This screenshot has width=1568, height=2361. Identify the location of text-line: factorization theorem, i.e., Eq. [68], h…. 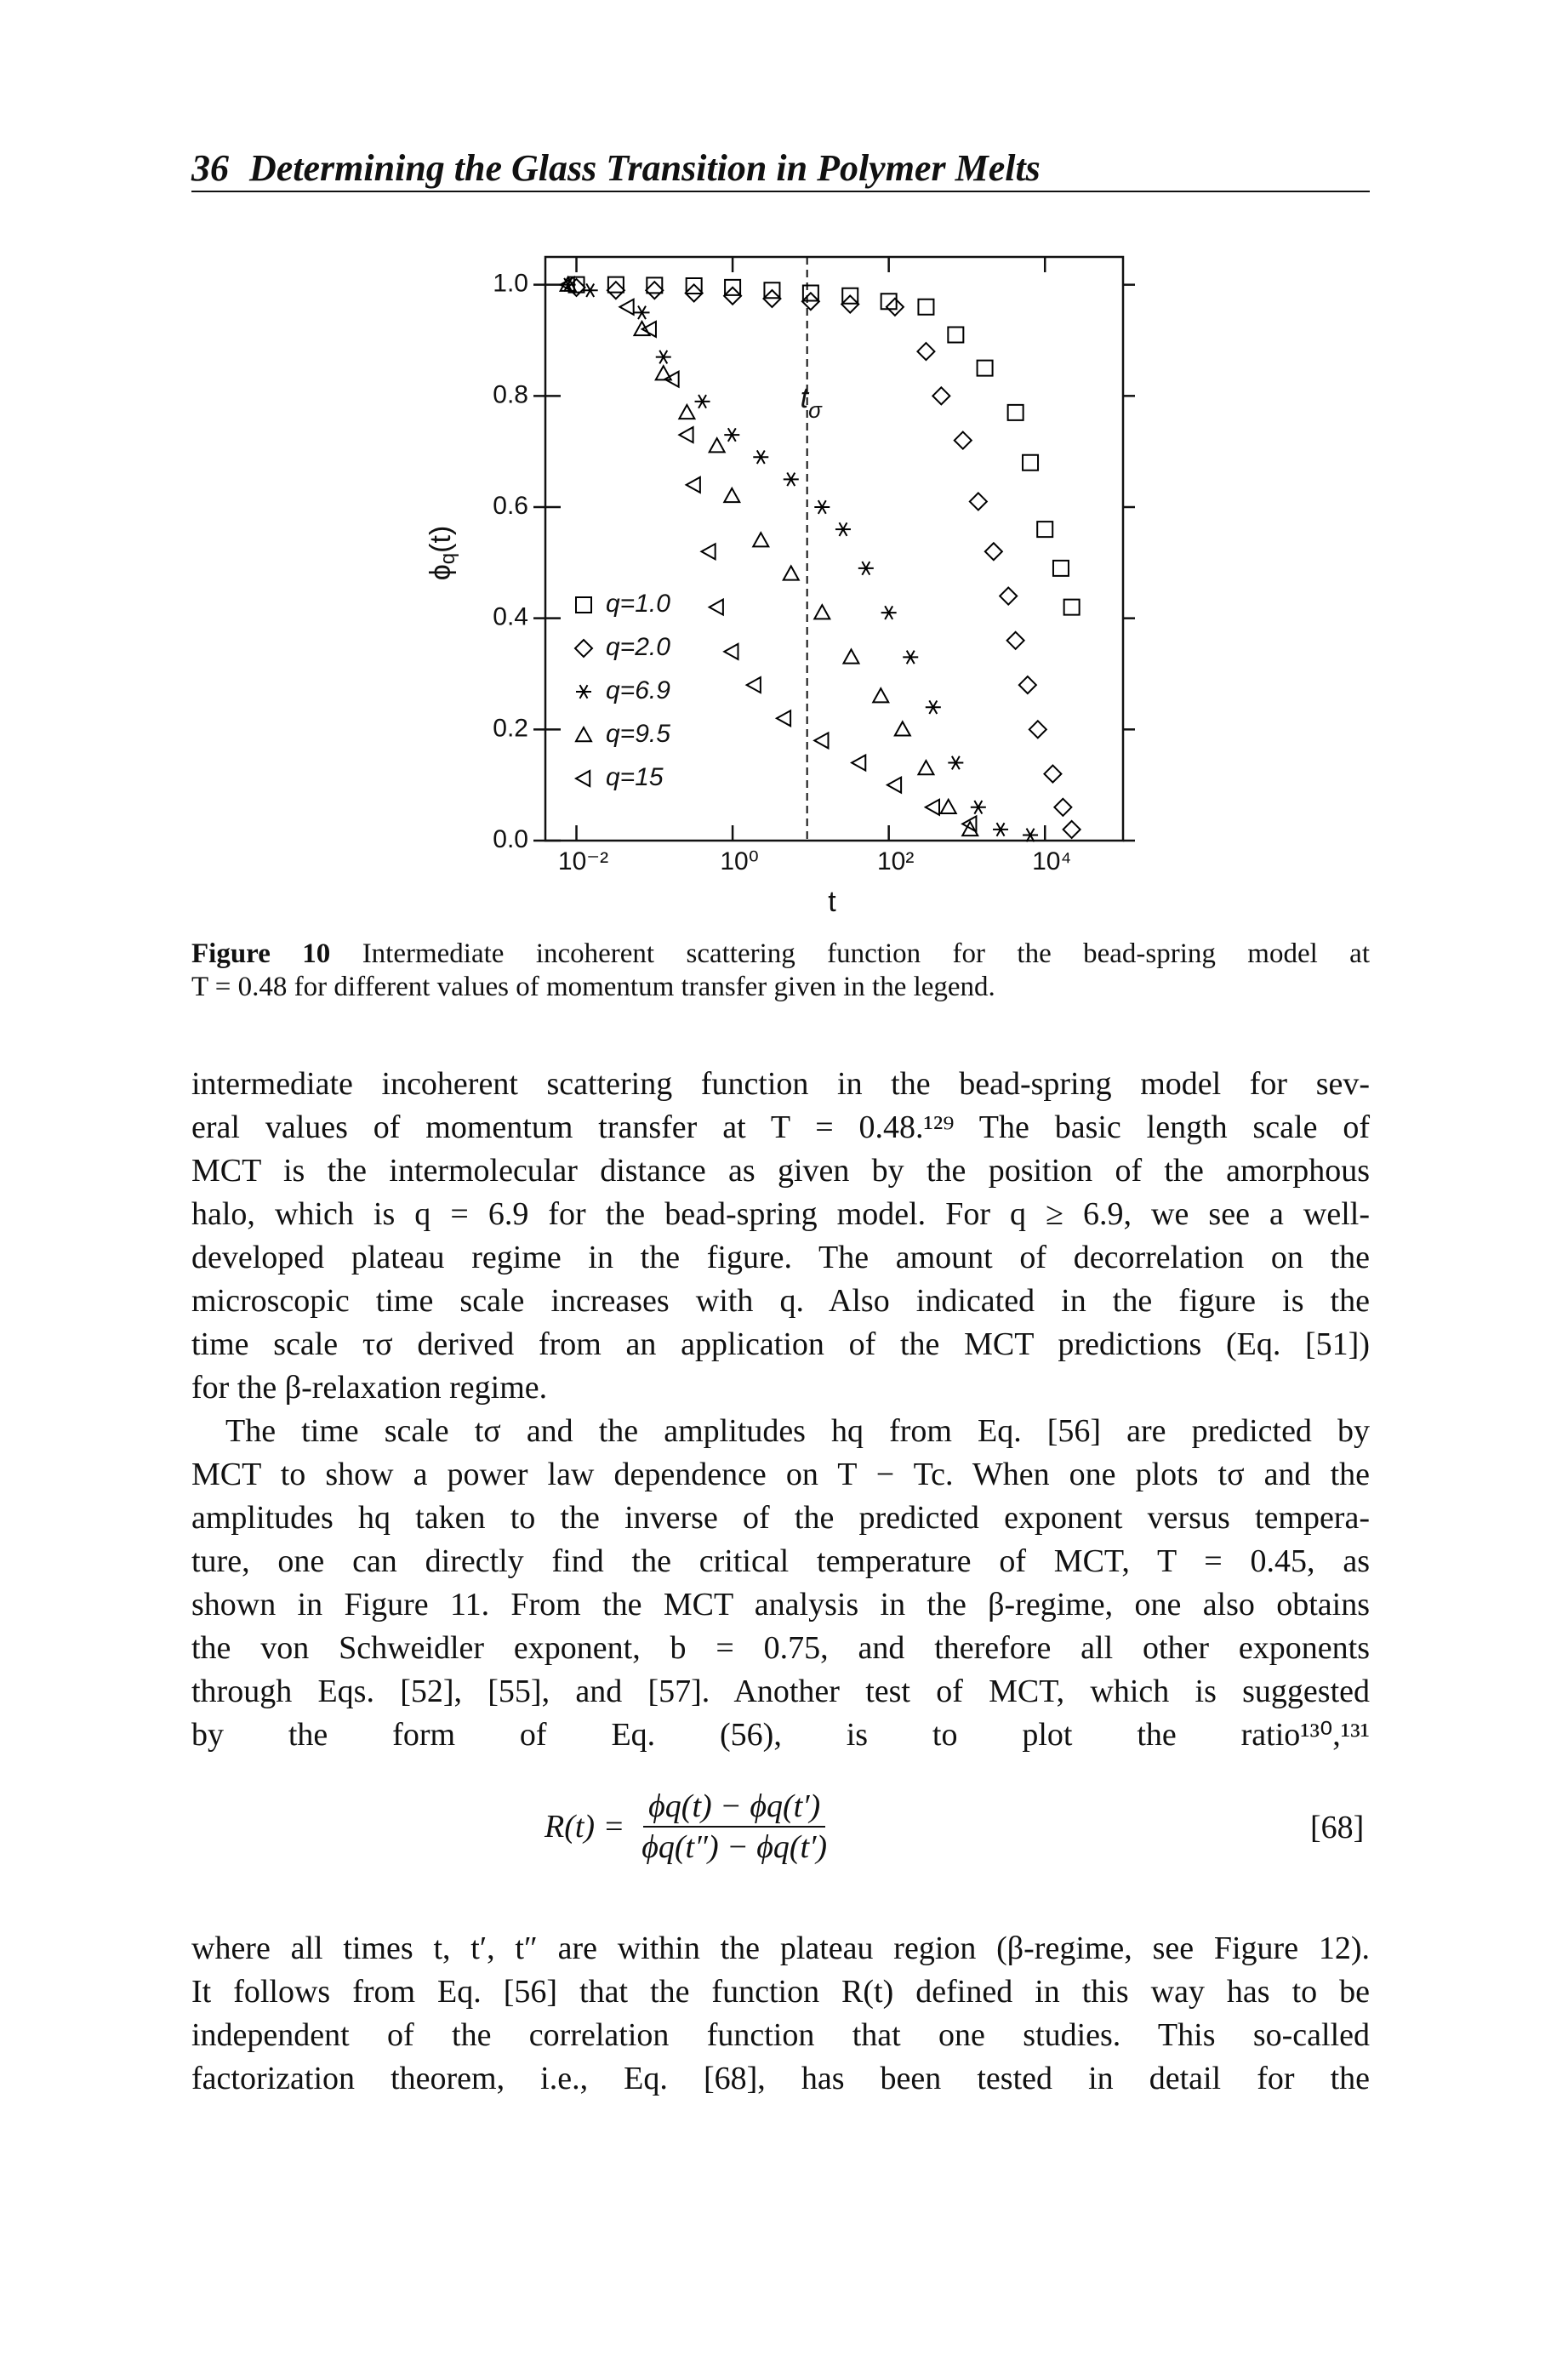
(780, 2078).